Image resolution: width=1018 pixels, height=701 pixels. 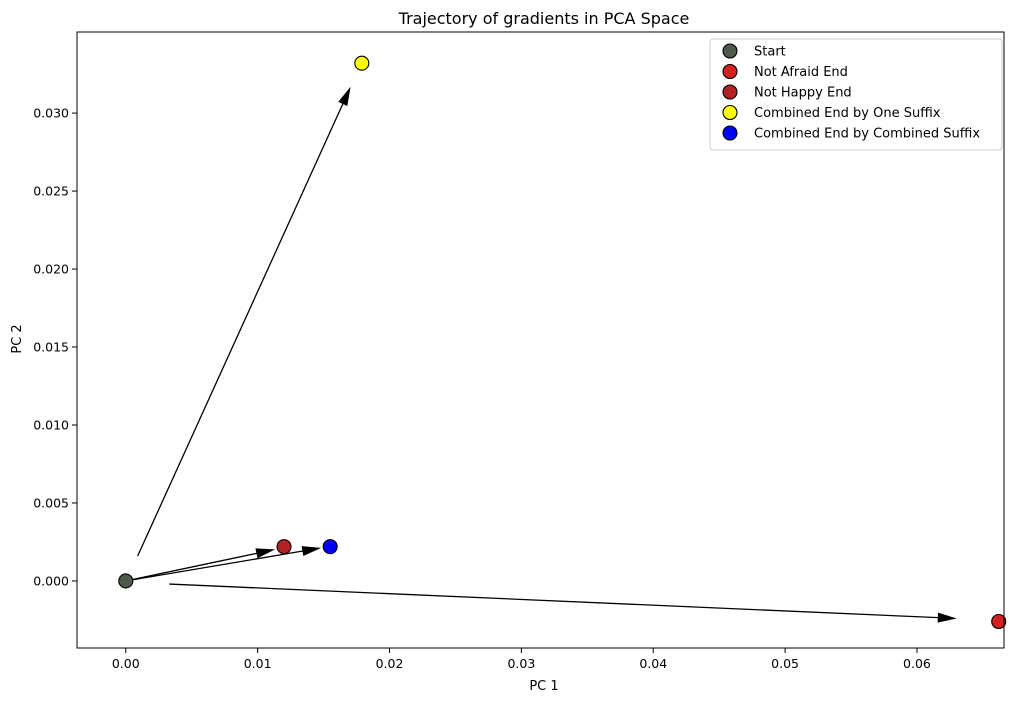 What do you see at coordinates (51, 347) in the screenshot?
I see `y-tick-label: 0.015` at bounding box center [51, 347].